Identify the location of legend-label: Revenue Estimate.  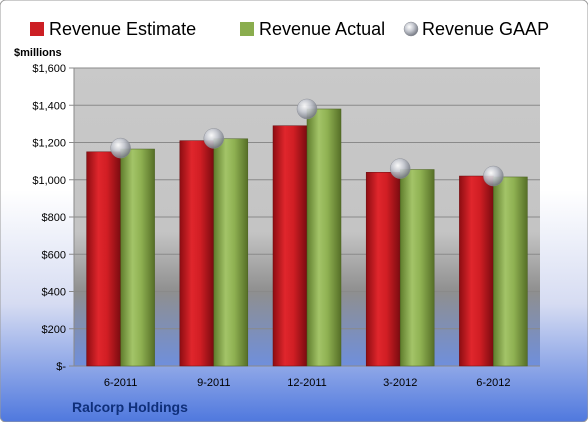
(122, 29).